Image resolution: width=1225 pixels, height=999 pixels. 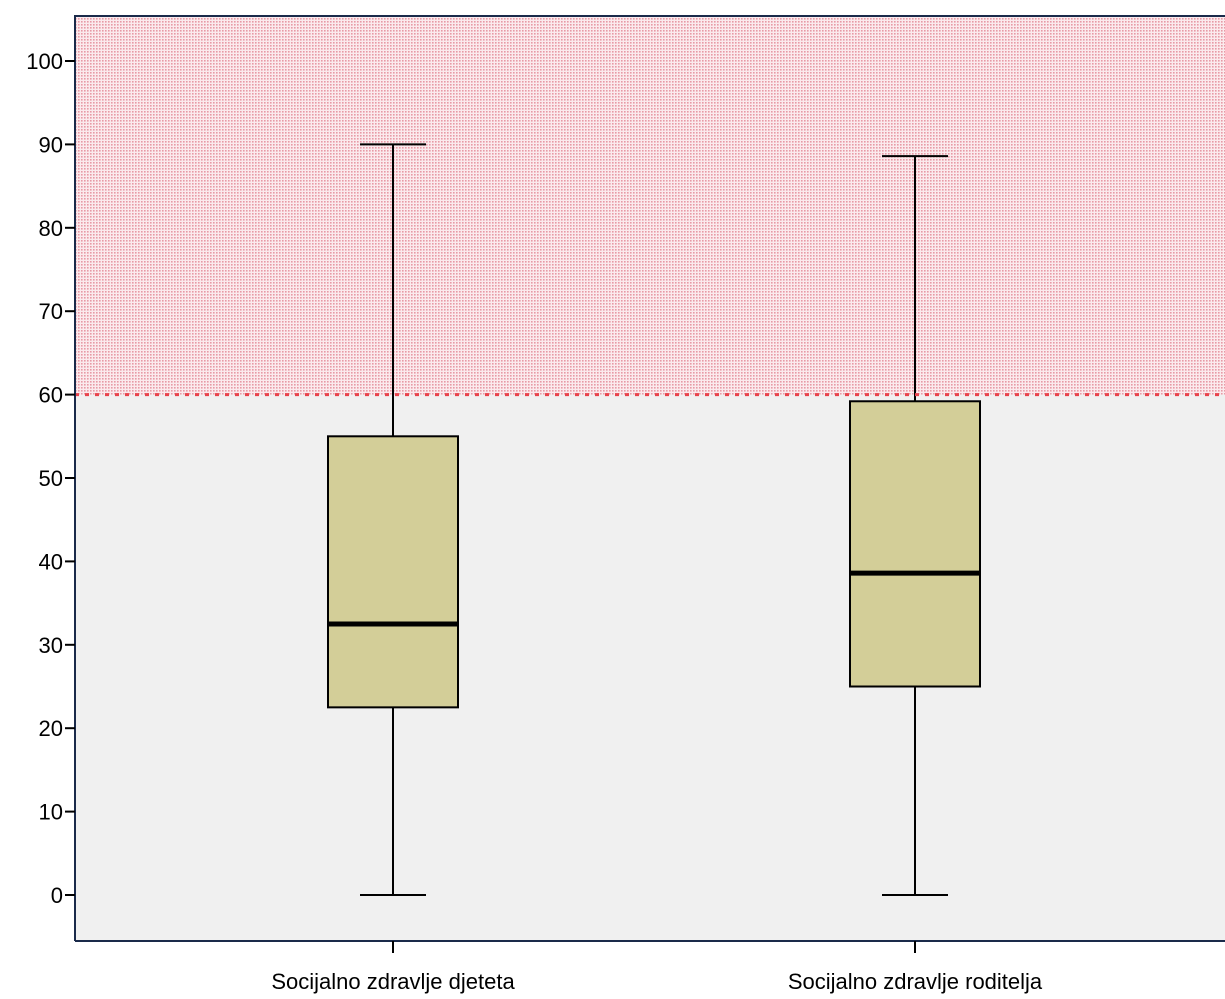 What do you see at coordinates (51, 561) in the screenshot?
I see `y-tick-label: 40` at bounding box center [51, 561].